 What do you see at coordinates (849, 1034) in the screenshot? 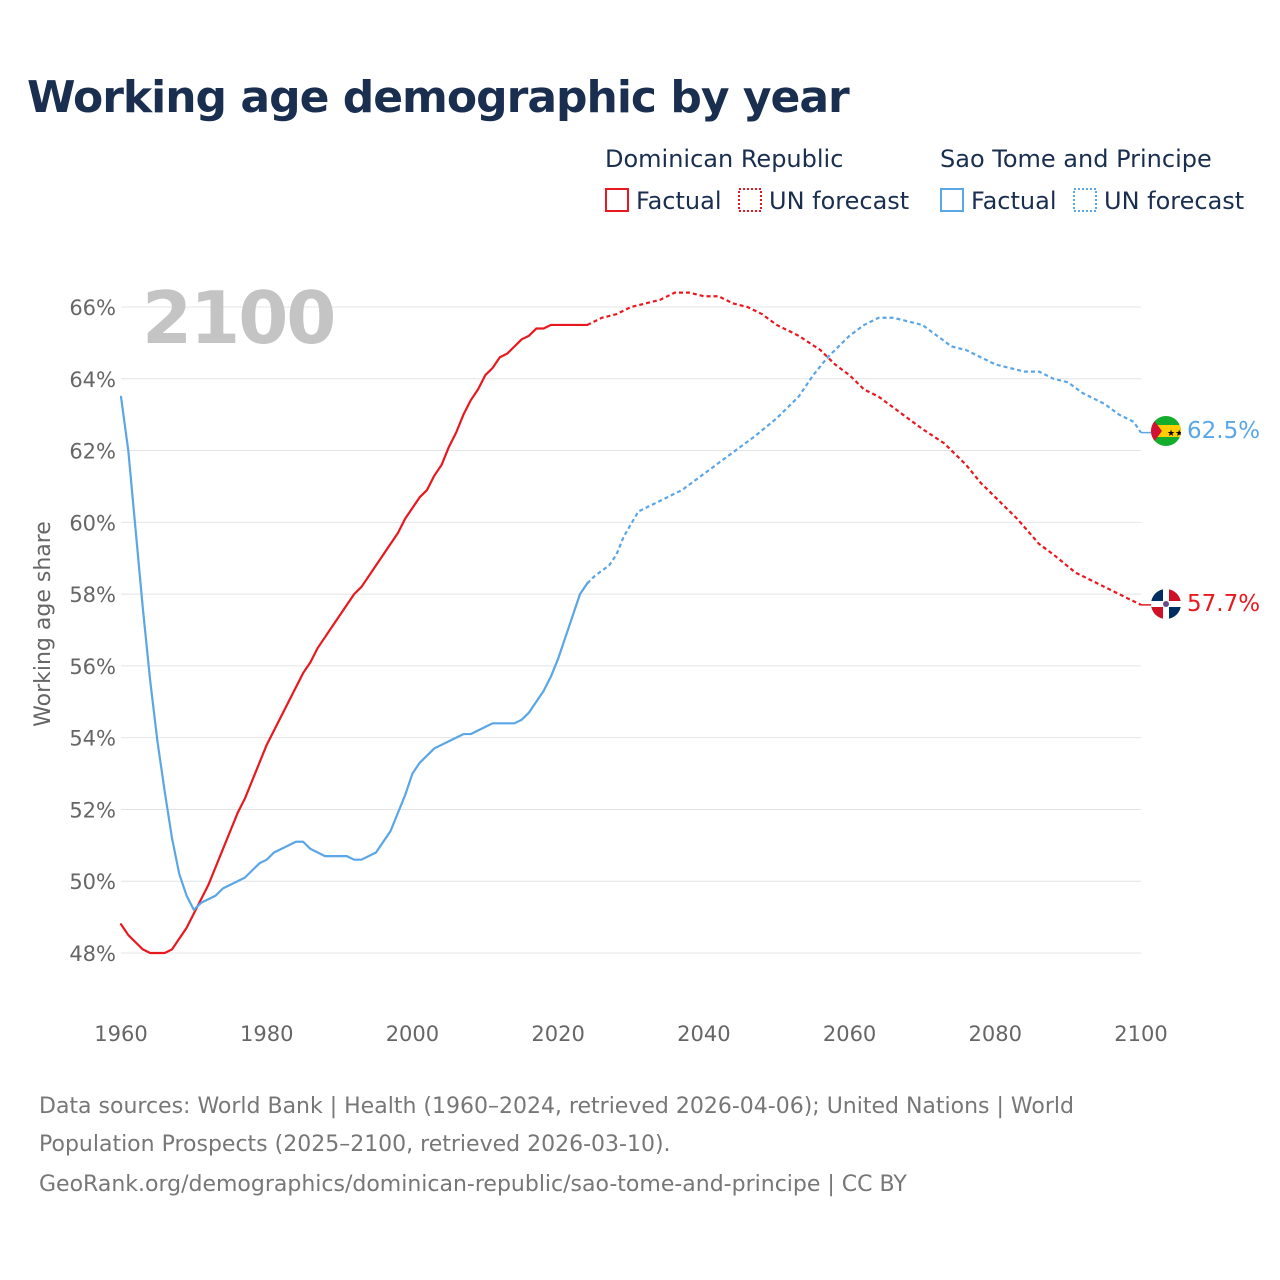
I see `x-tick-label-2060: 2060` at bounding box center [849, 1034].